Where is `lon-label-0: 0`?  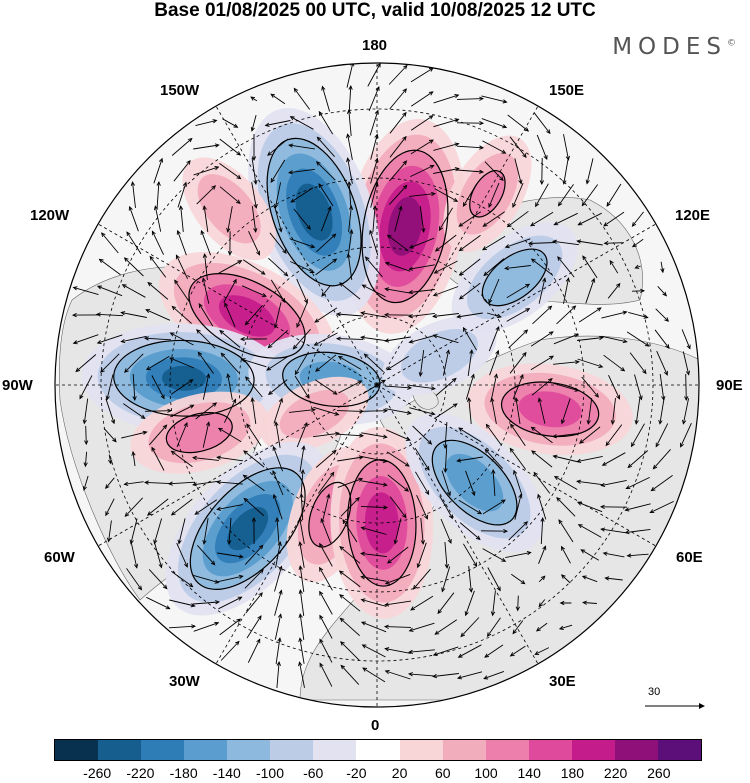 lon-label-0: 0 is located at coordinates (375, 725).